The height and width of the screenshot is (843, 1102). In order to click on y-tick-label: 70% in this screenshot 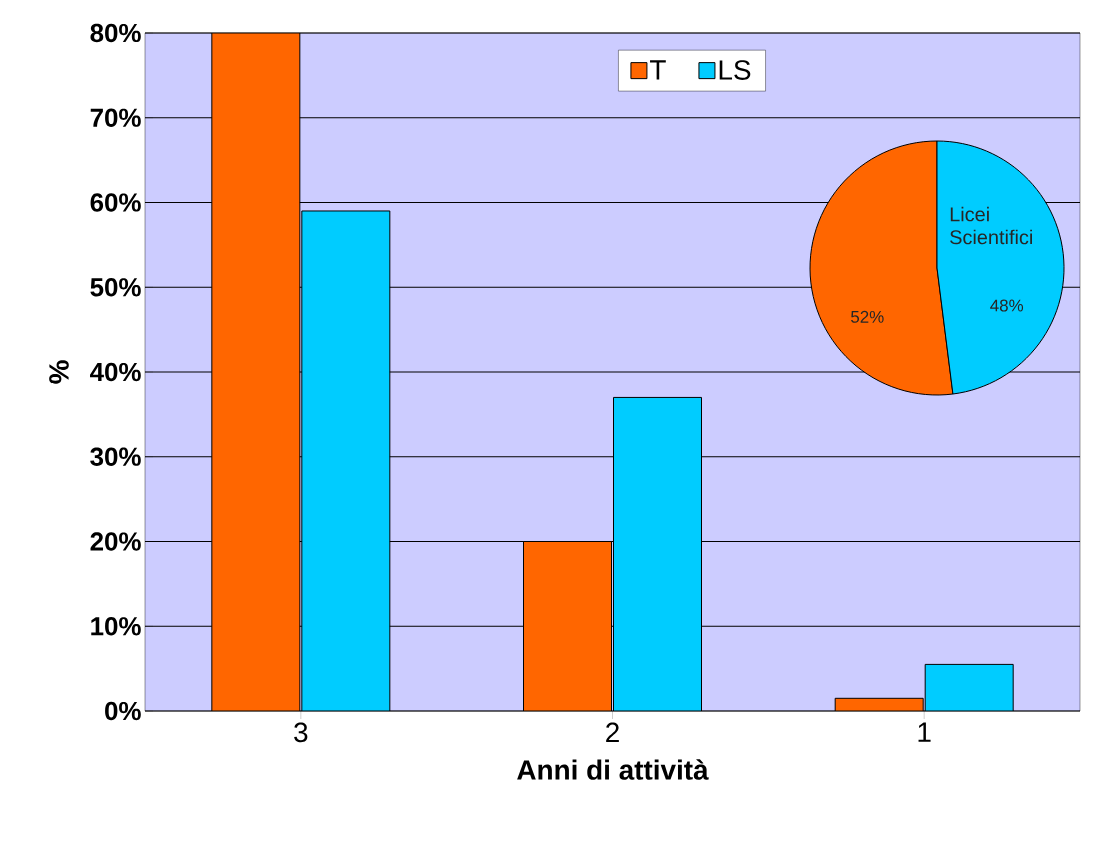, I will do `click(115, 117)`.